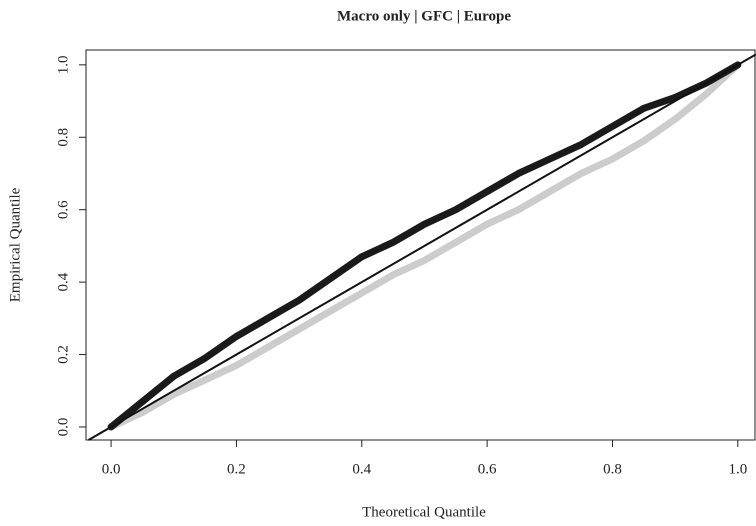  I want to click on y-tick-label: 1.0, so click(63, 64).